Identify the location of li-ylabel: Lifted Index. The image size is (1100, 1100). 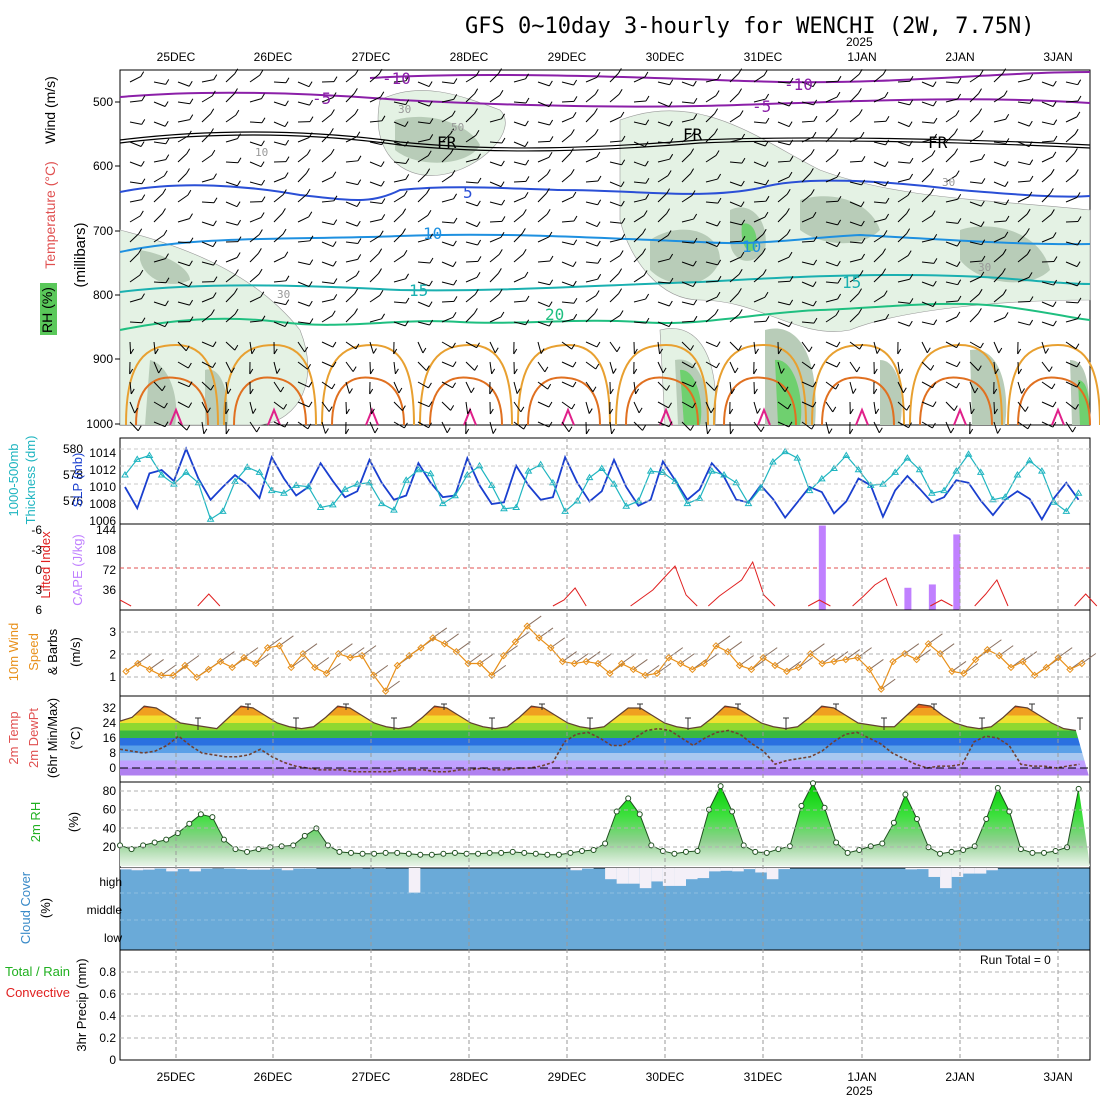
(45, 565).